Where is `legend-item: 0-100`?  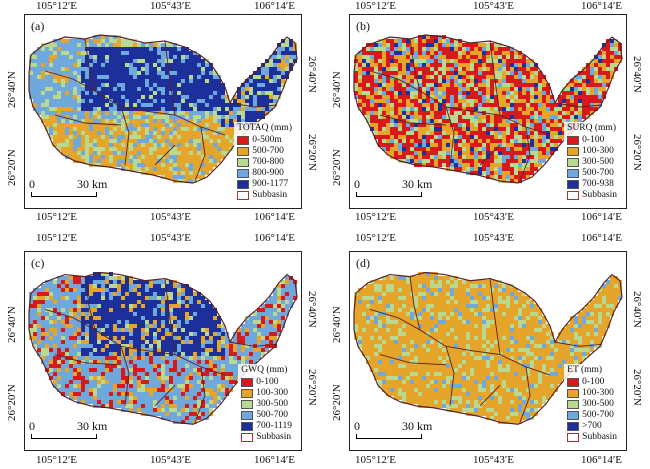
legend-item: 0-100 is located at coordinates (592, 140).